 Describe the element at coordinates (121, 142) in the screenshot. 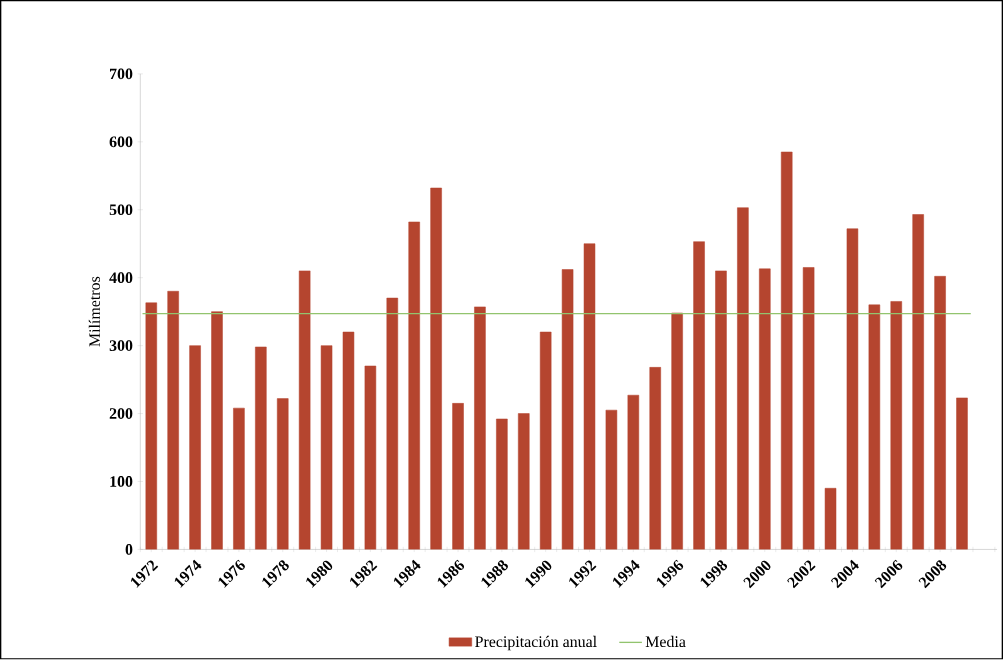

I see `y-tick-label: 600` at that location.